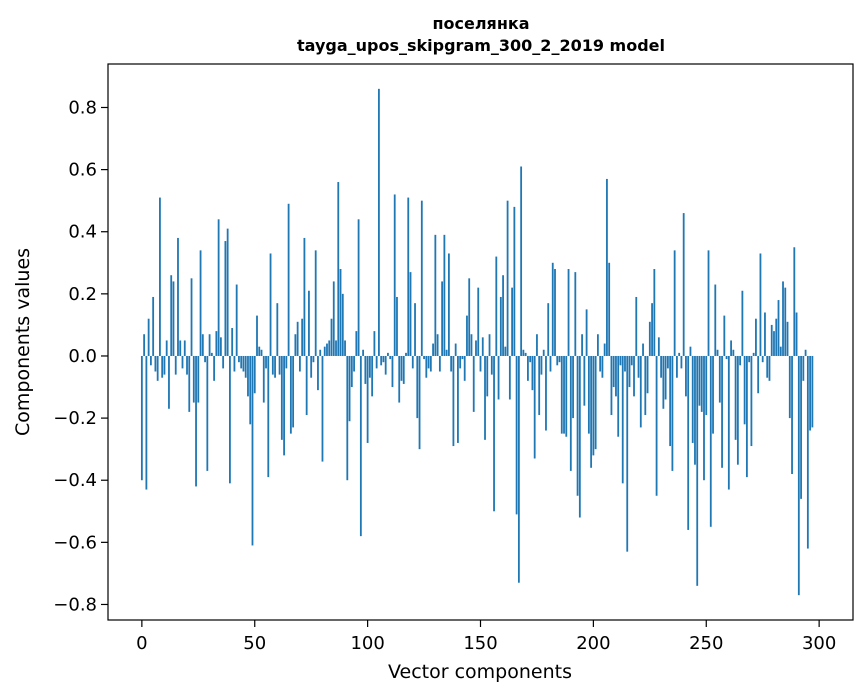 This screenshot has width=867, height=696. What do you see at coordinates (23, 342) in the screenshot?
I see `y-axis-label: Components values` at bounding box center [23, 342].